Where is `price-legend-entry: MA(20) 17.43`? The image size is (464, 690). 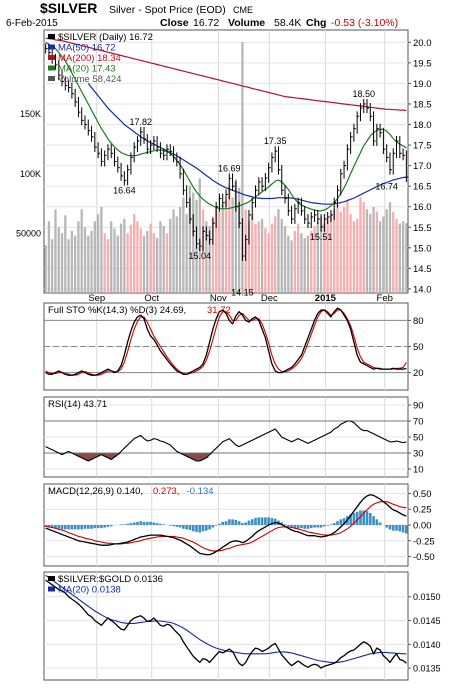 price-legend-entry: MA(20) 17.43 is located at coordinates (87, 69).